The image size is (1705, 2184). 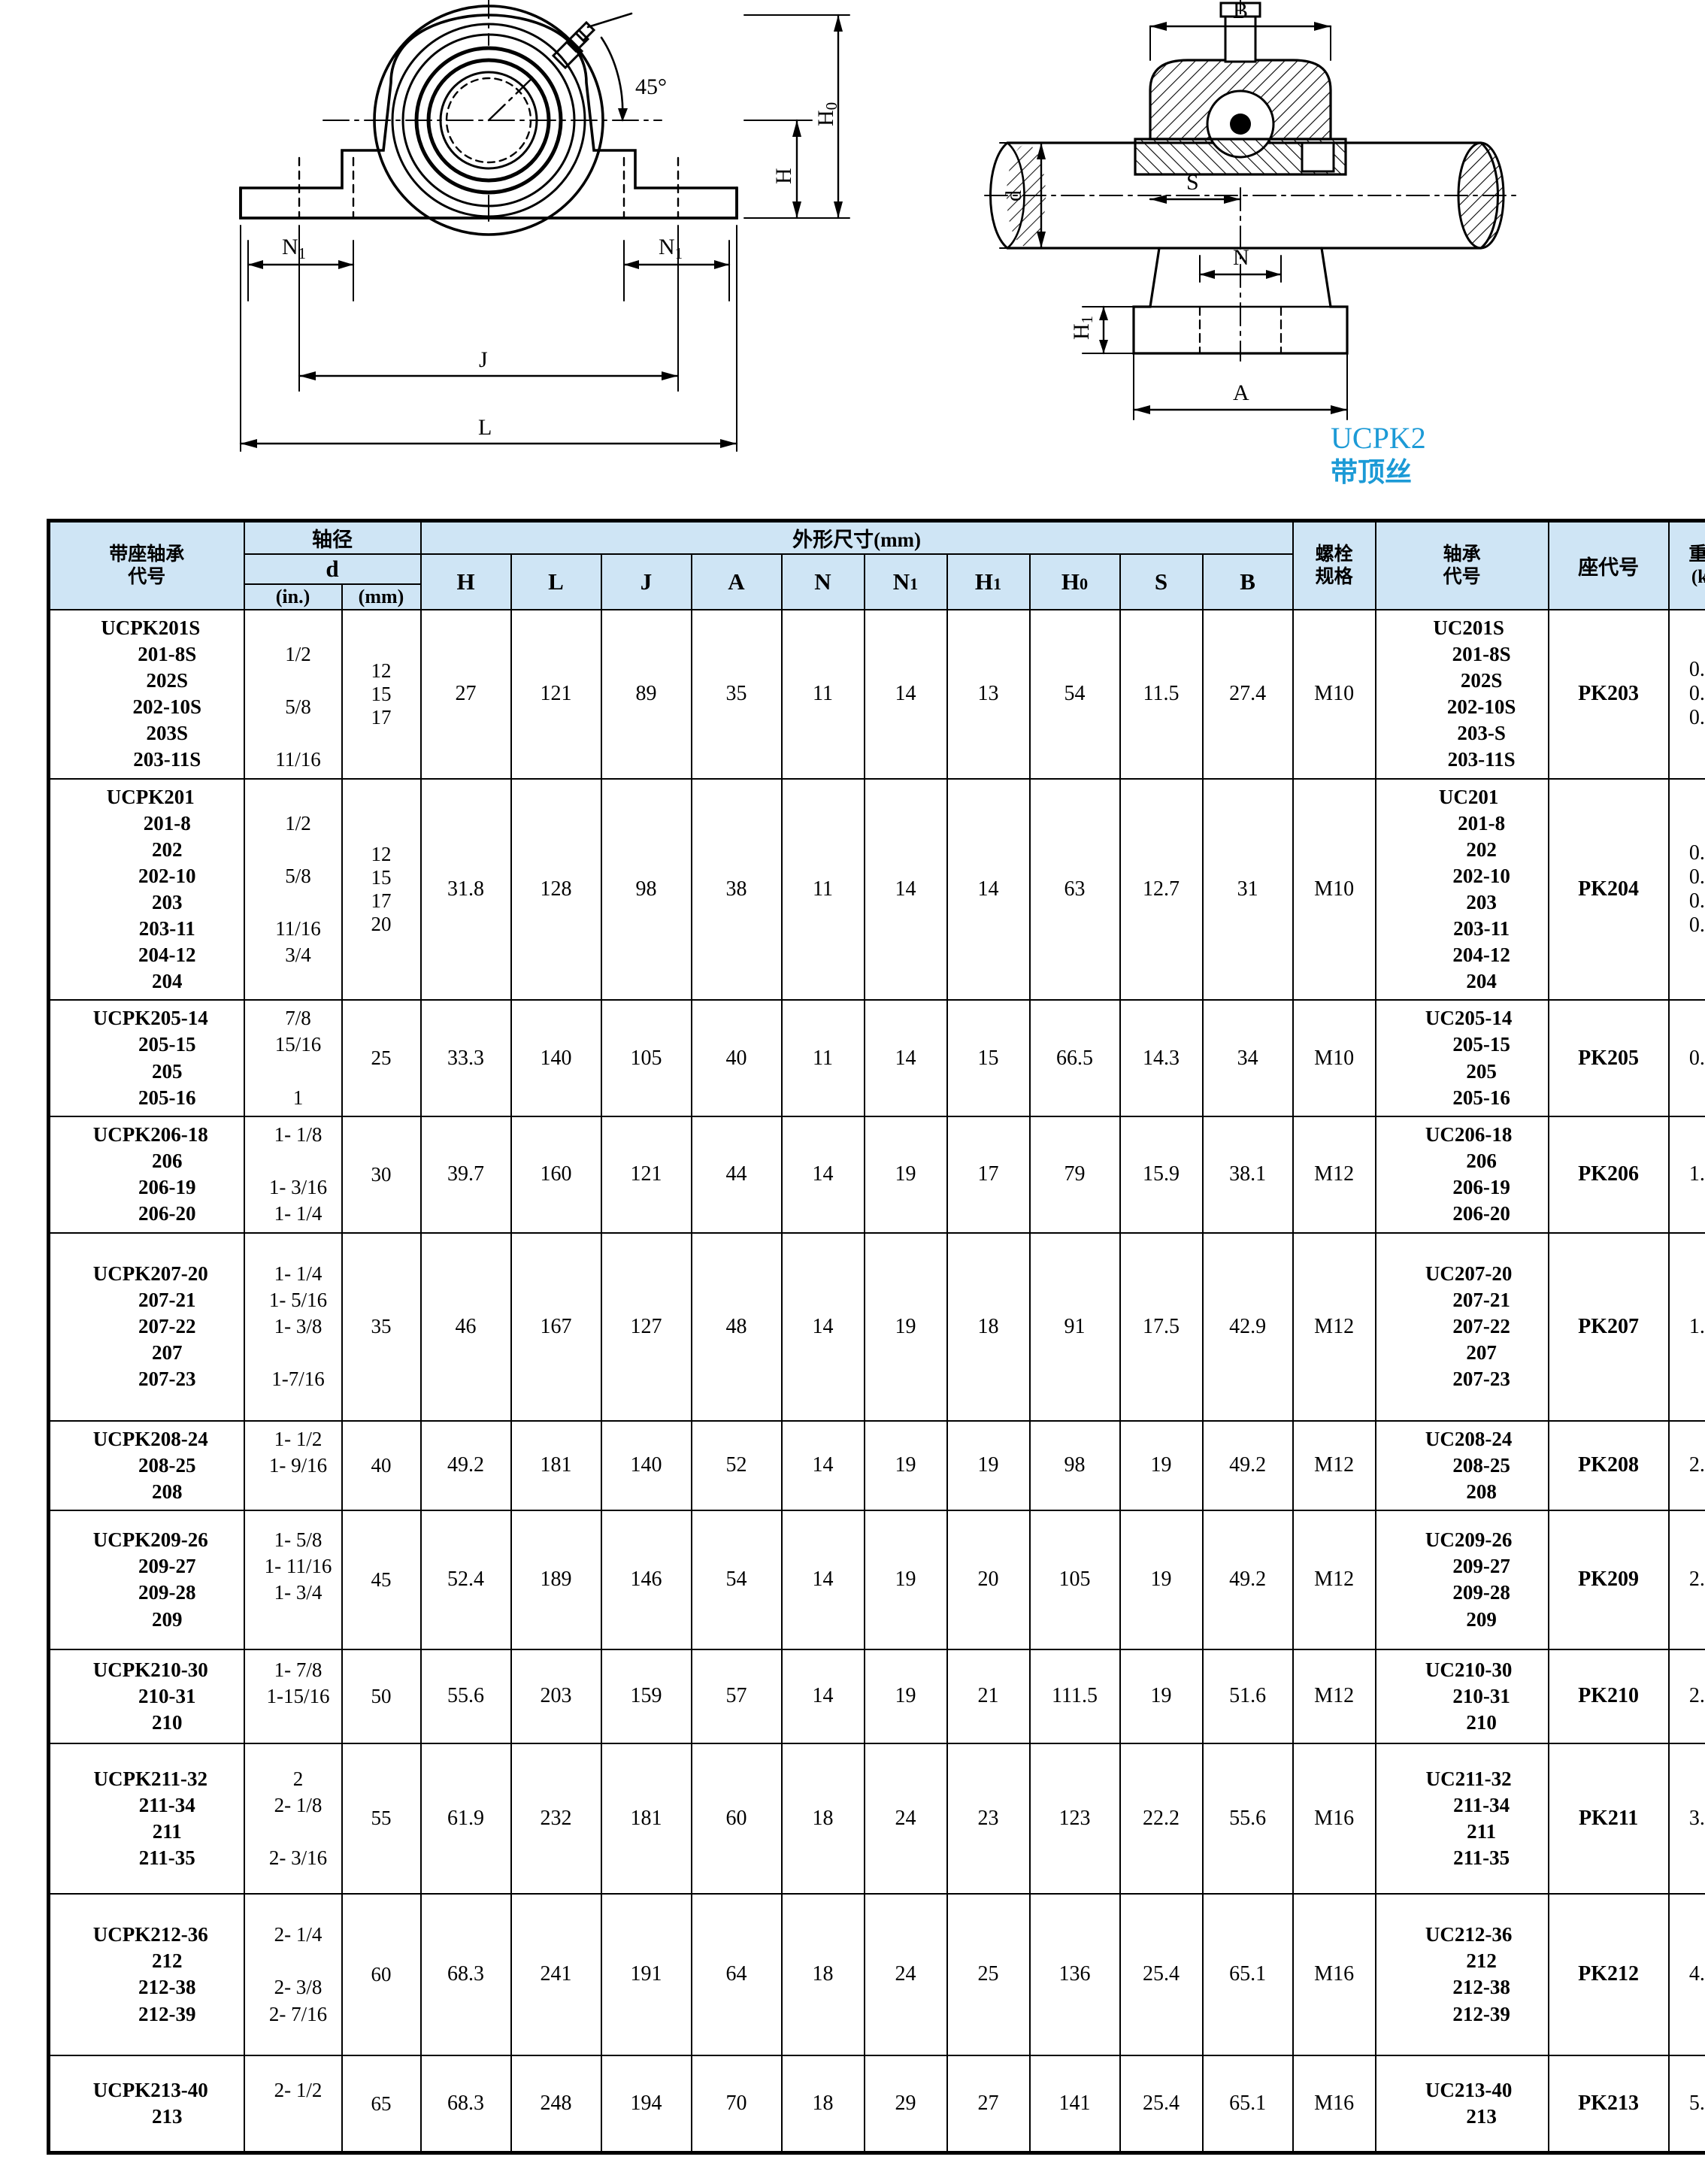 I want to click on cell-j: 146, so click(x=646, y=1579).